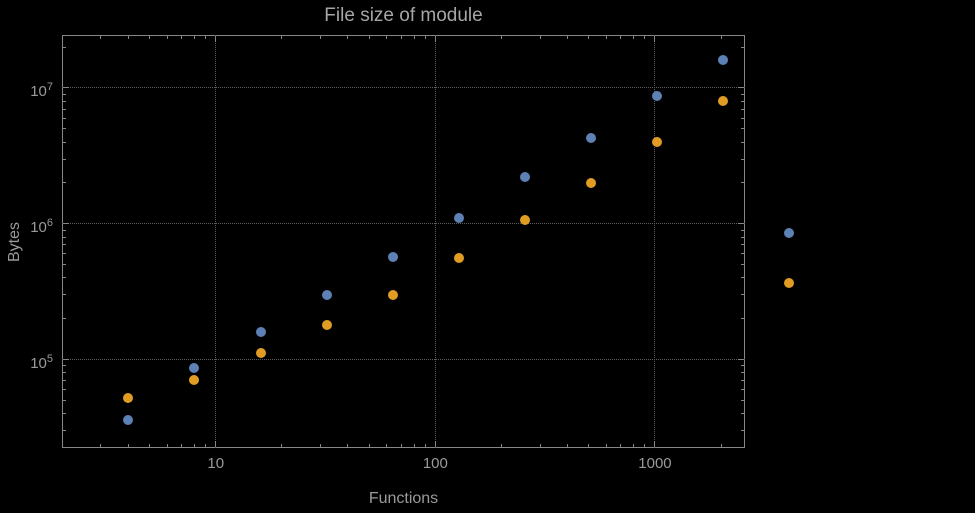 The image size is (975, 513). I want to click on x-axis-label: Functions, so click(403, 498).